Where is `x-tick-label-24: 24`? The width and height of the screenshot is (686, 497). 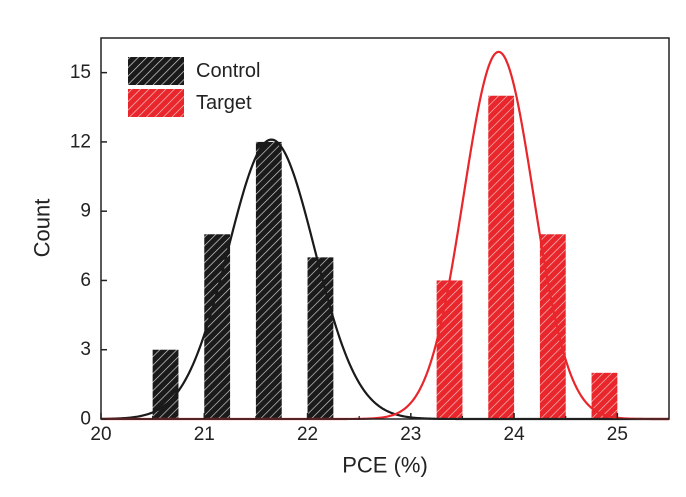
x-tick-label-24: 24 is located at coordinates (515, 434).